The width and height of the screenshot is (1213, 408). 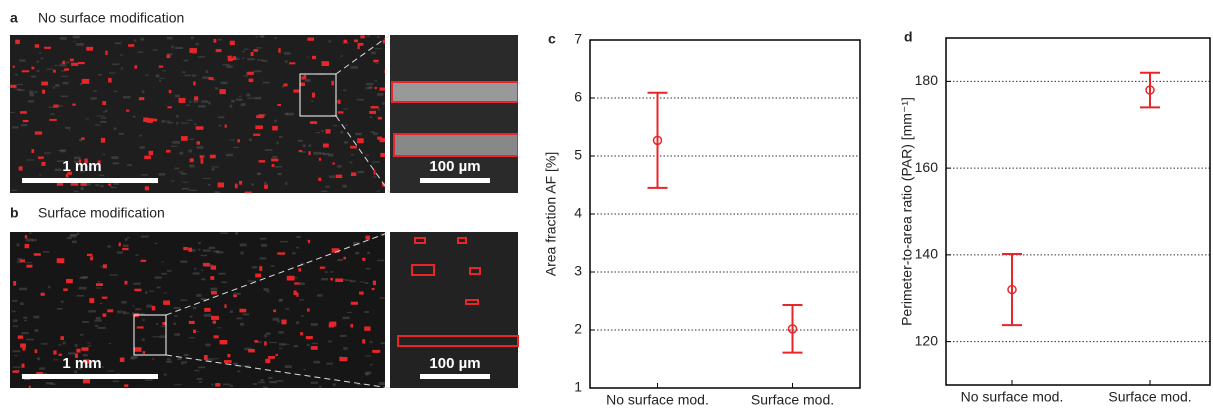 I want to click on x-tick-label: Surface mod., so click(x=792, y=400).